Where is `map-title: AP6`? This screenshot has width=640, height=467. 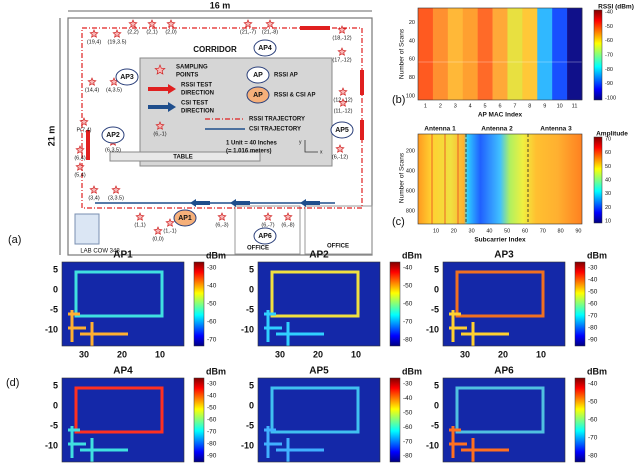 map-title: AP6 is located at coordinates (504, 371).